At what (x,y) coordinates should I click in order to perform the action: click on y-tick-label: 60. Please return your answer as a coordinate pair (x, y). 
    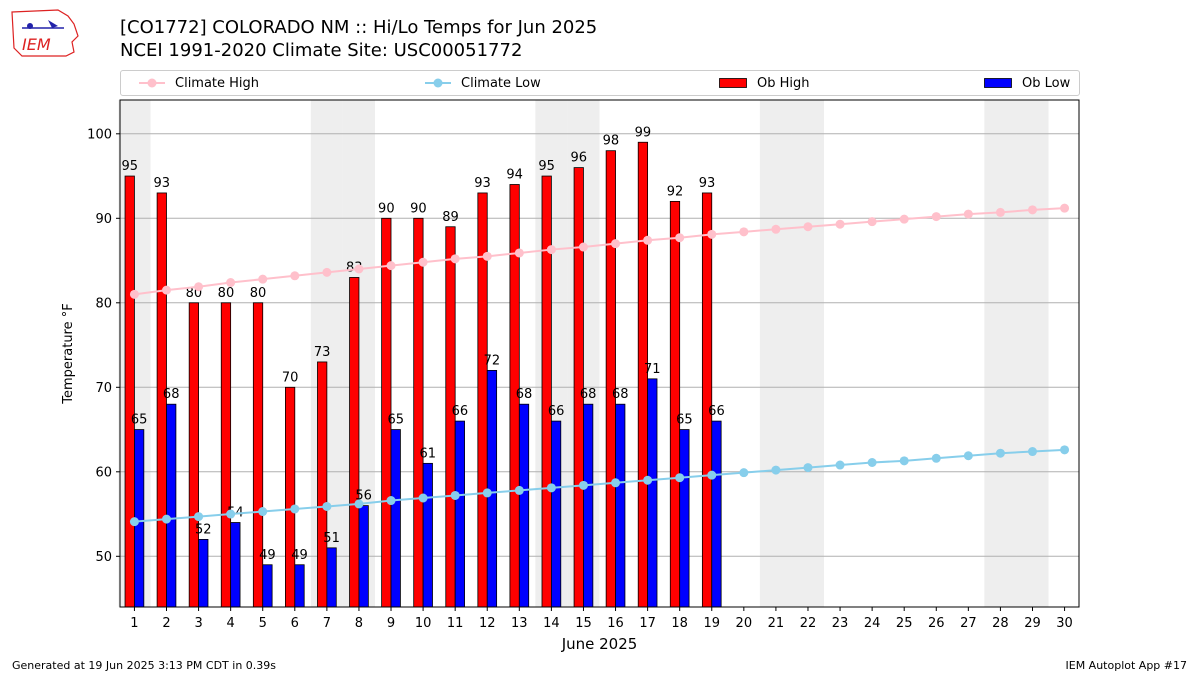
    Looking at the image, I should click on (103, 472).